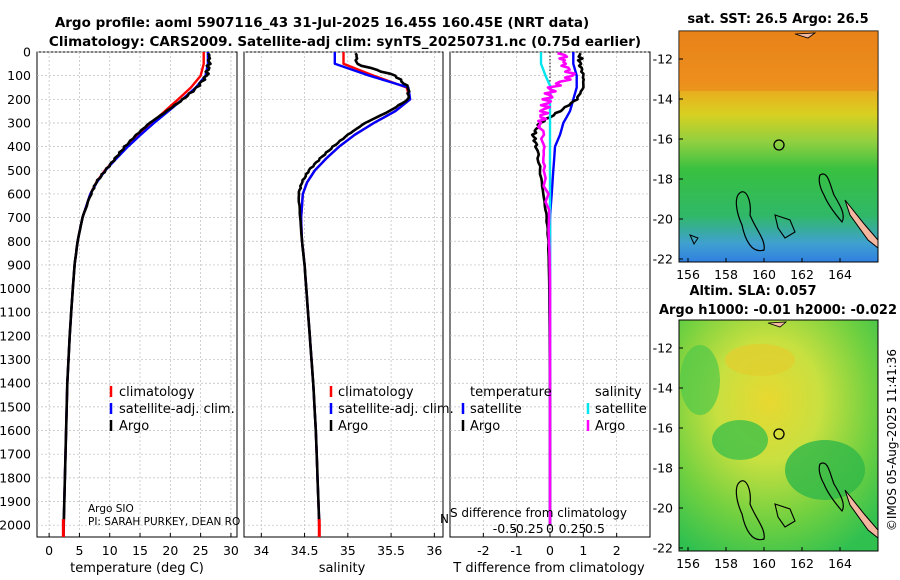  What do you see at coordinates (15, 477) in the screenshot?
I see `depth-tick-label: 1800` at bounding box center [15, 477].